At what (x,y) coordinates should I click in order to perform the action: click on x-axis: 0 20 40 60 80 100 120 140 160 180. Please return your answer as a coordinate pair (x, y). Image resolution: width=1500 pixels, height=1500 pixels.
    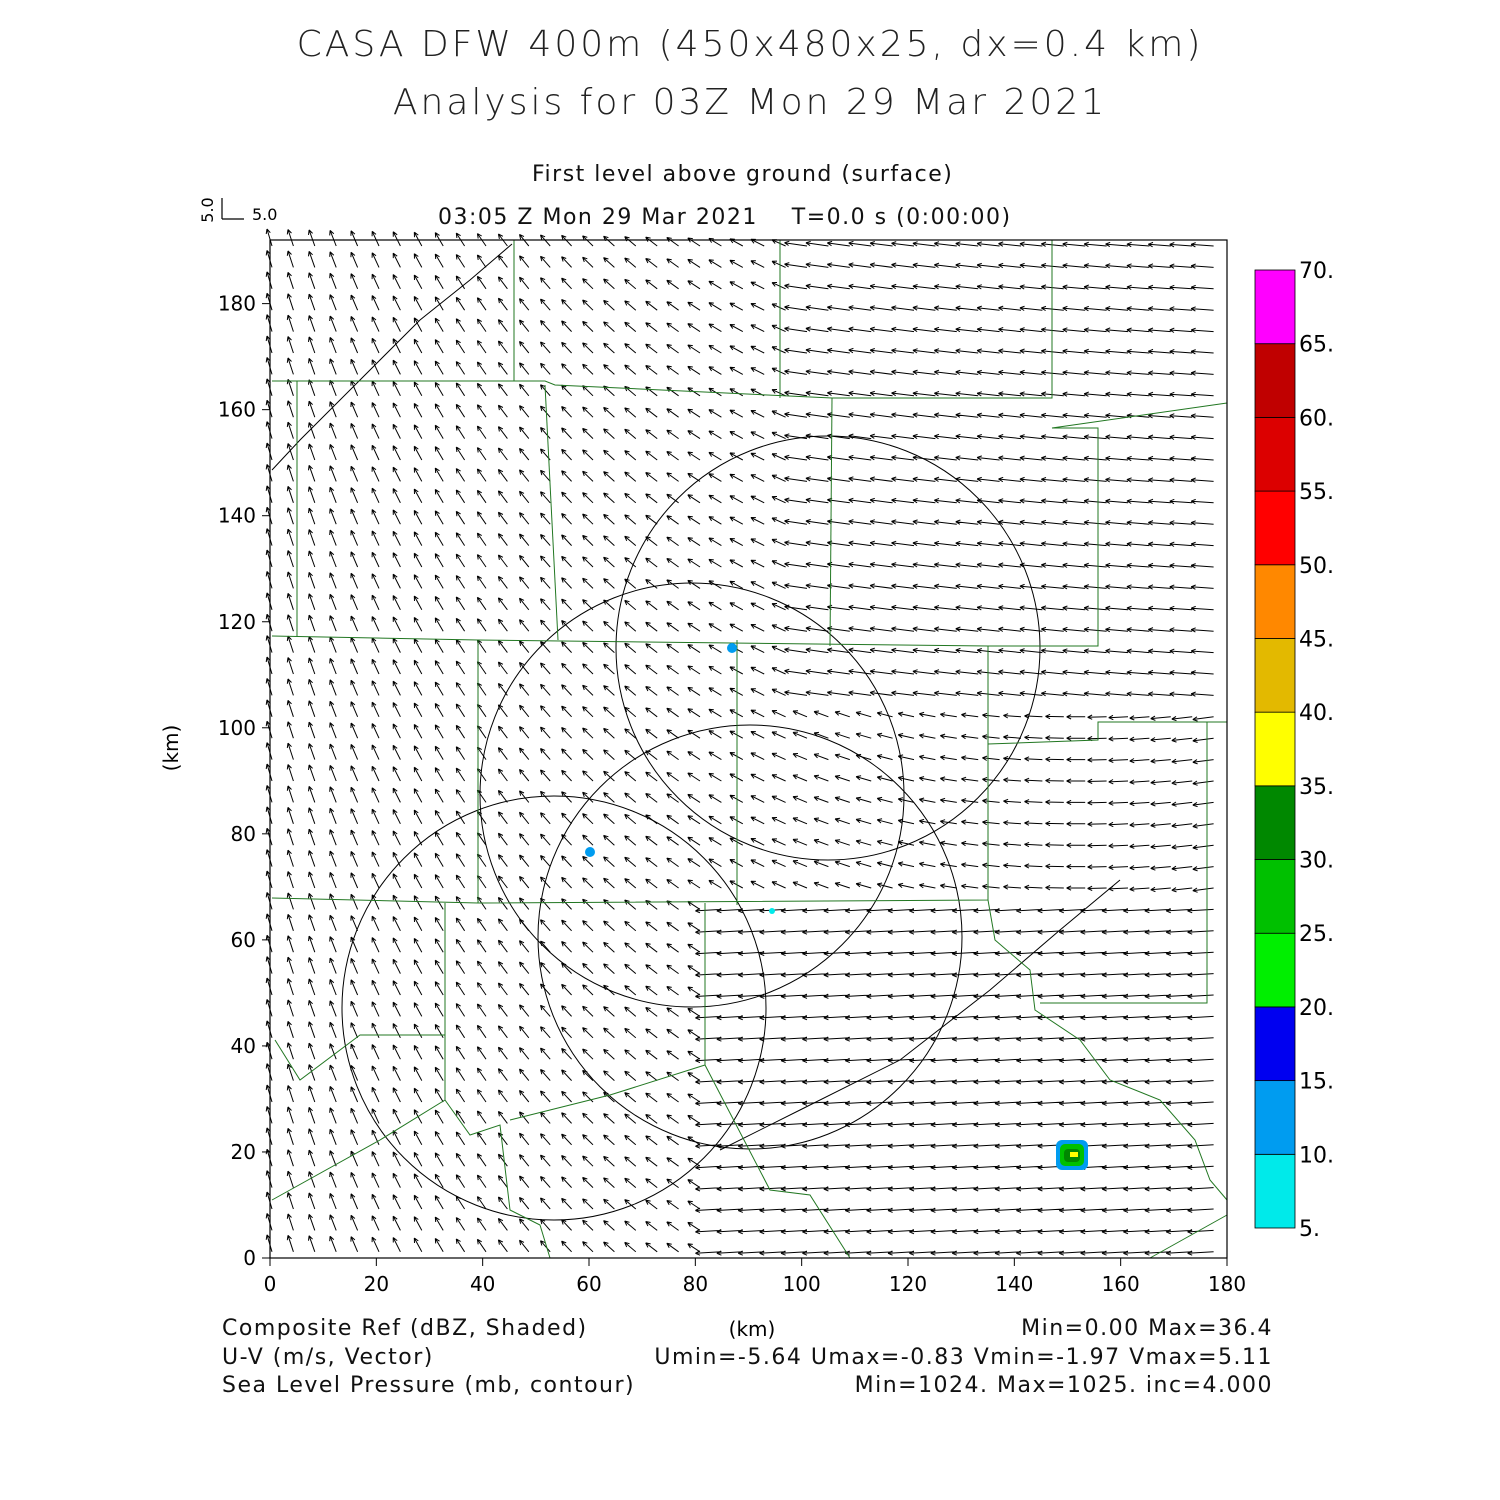
    Looking at the image, I should click on (755, 1277).